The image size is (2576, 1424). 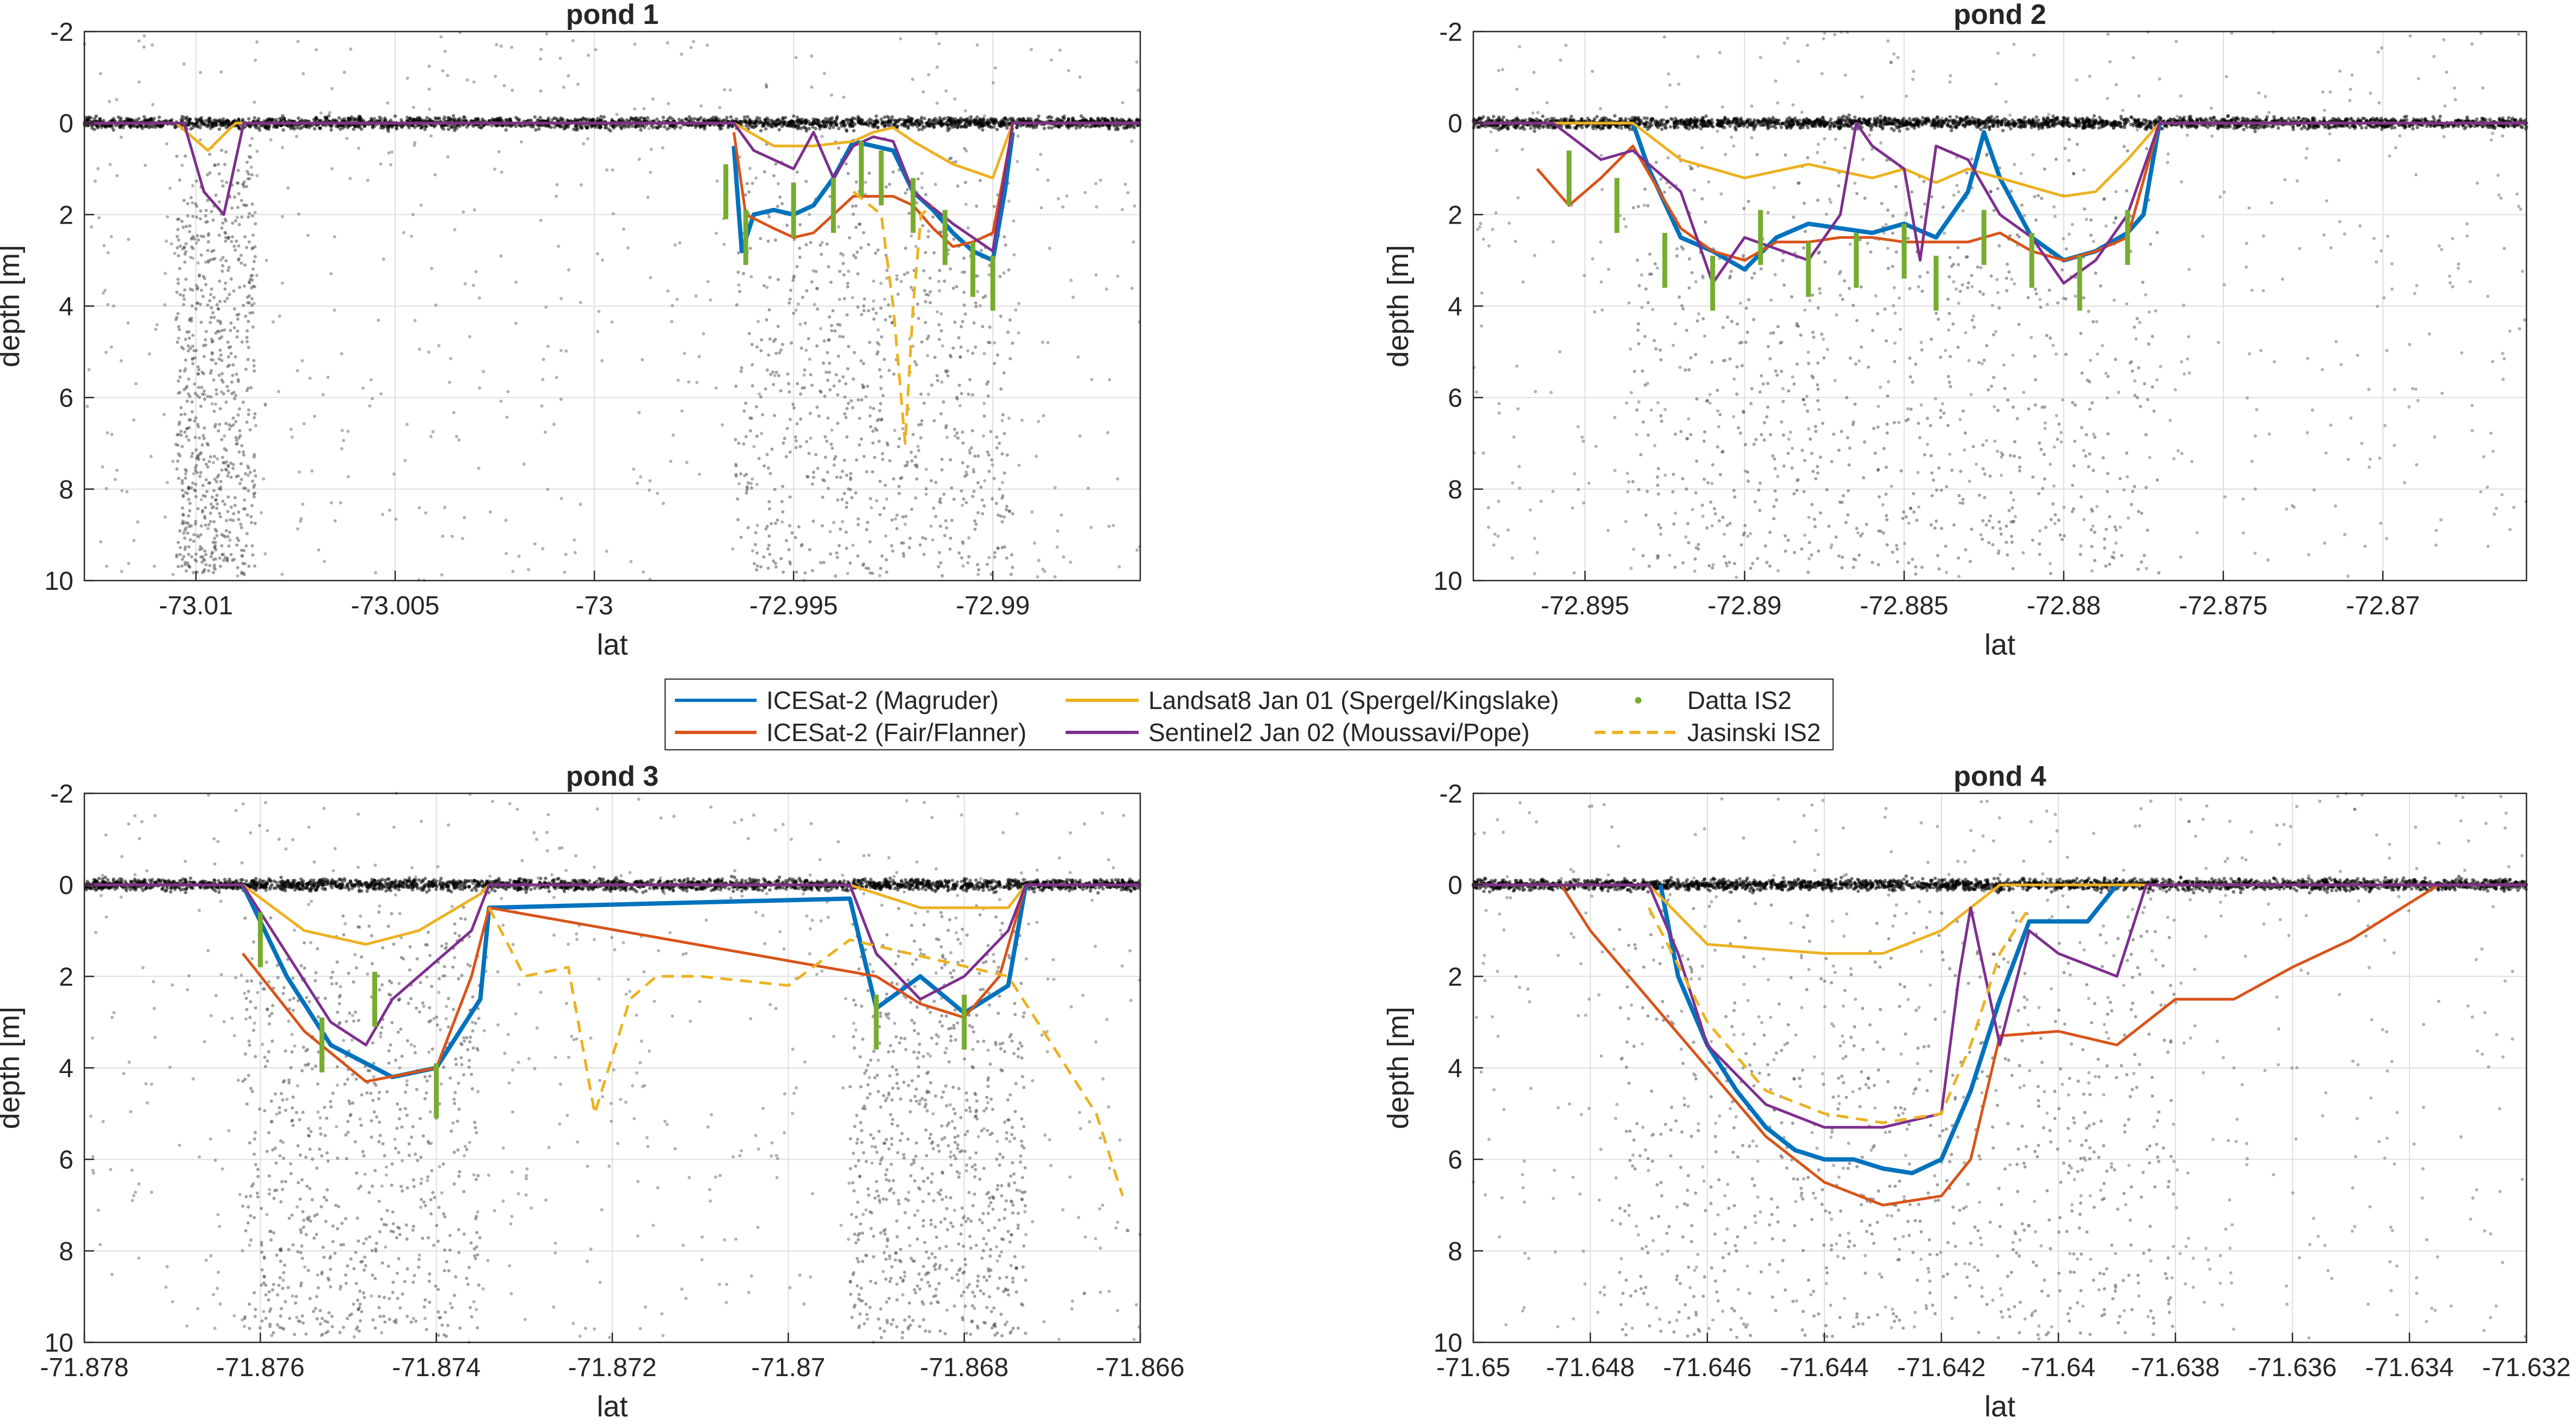 I want to click on x-tick-label: -72.99, so click(x=993, y=605).